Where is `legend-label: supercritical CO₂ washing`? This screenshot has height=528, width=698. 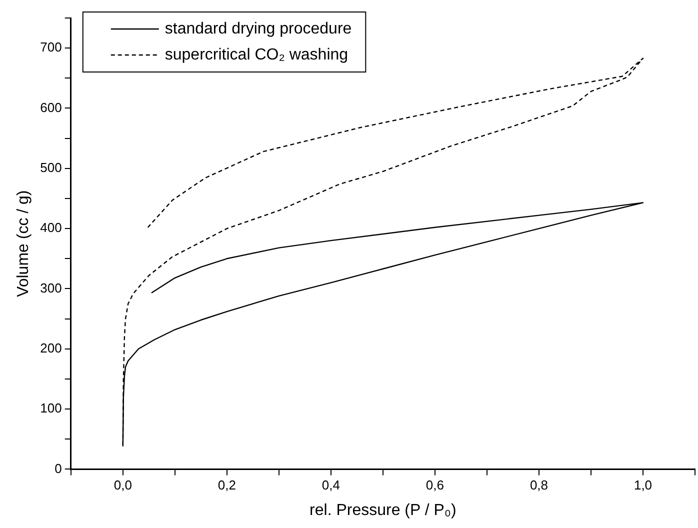 legend-label: supercritical CO₂ washing is located at coordinates (256, 55).